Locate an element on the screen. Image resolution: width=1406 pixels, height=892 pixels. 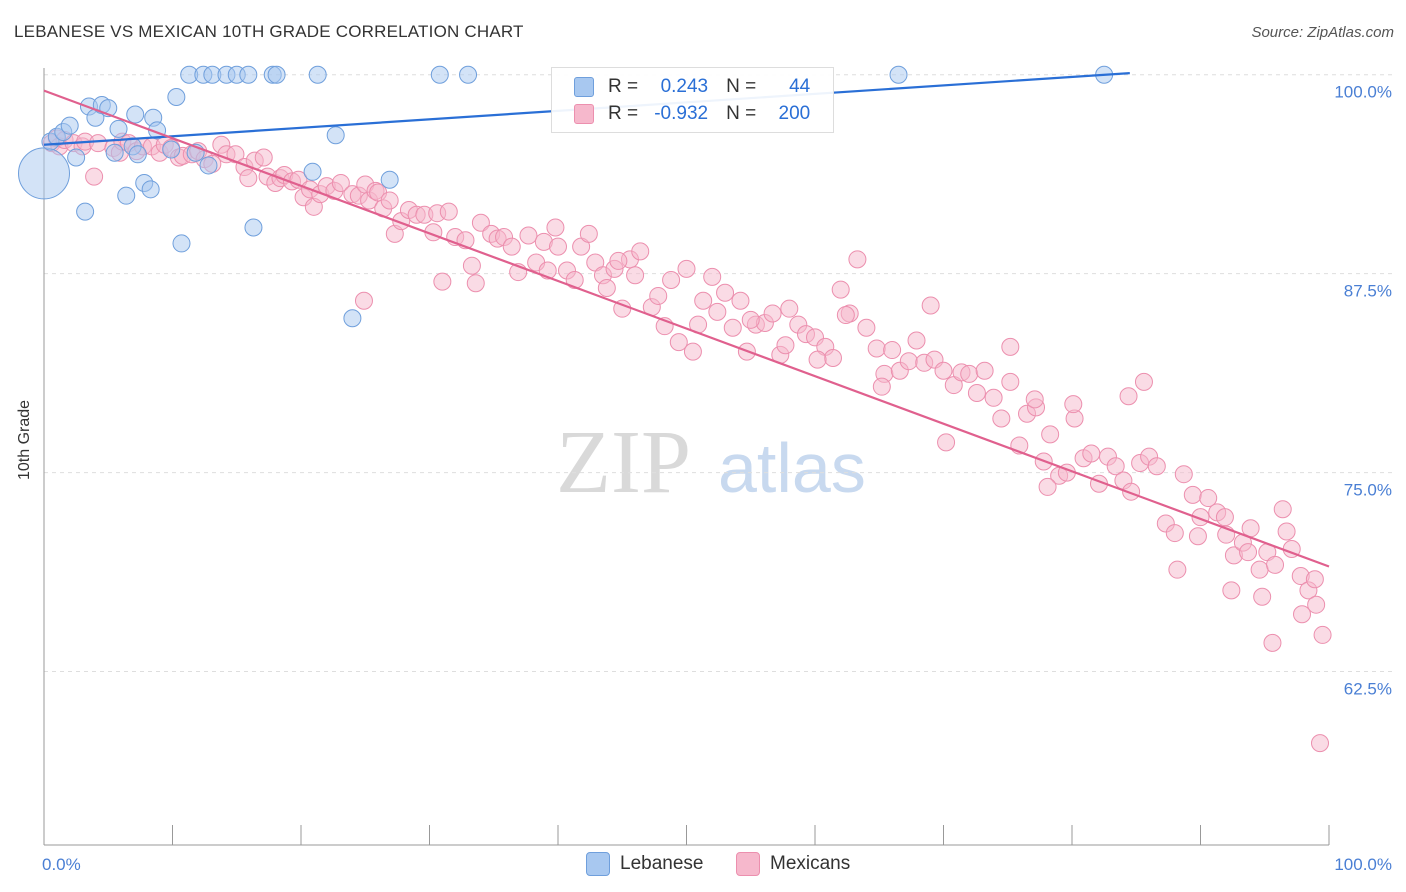
legend-item-mexicans: Mexicans is located at coordinates (793, 864).